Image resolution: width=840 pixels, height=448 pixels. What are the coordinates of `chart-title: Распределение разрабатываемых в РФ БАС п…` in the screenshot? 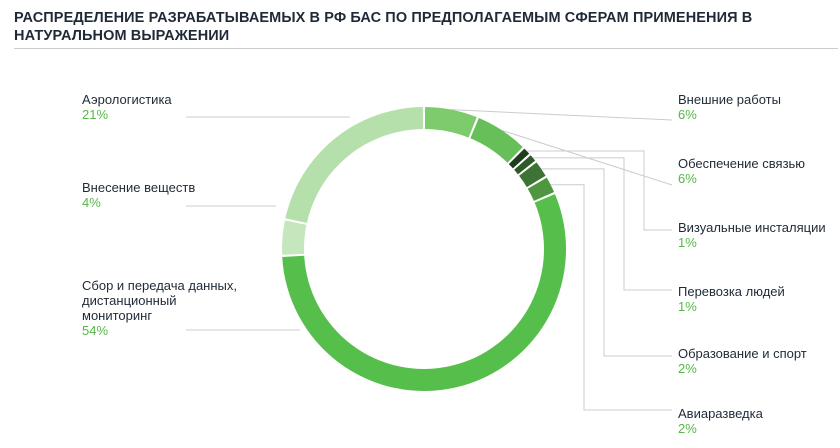 It's located at (383, 27).